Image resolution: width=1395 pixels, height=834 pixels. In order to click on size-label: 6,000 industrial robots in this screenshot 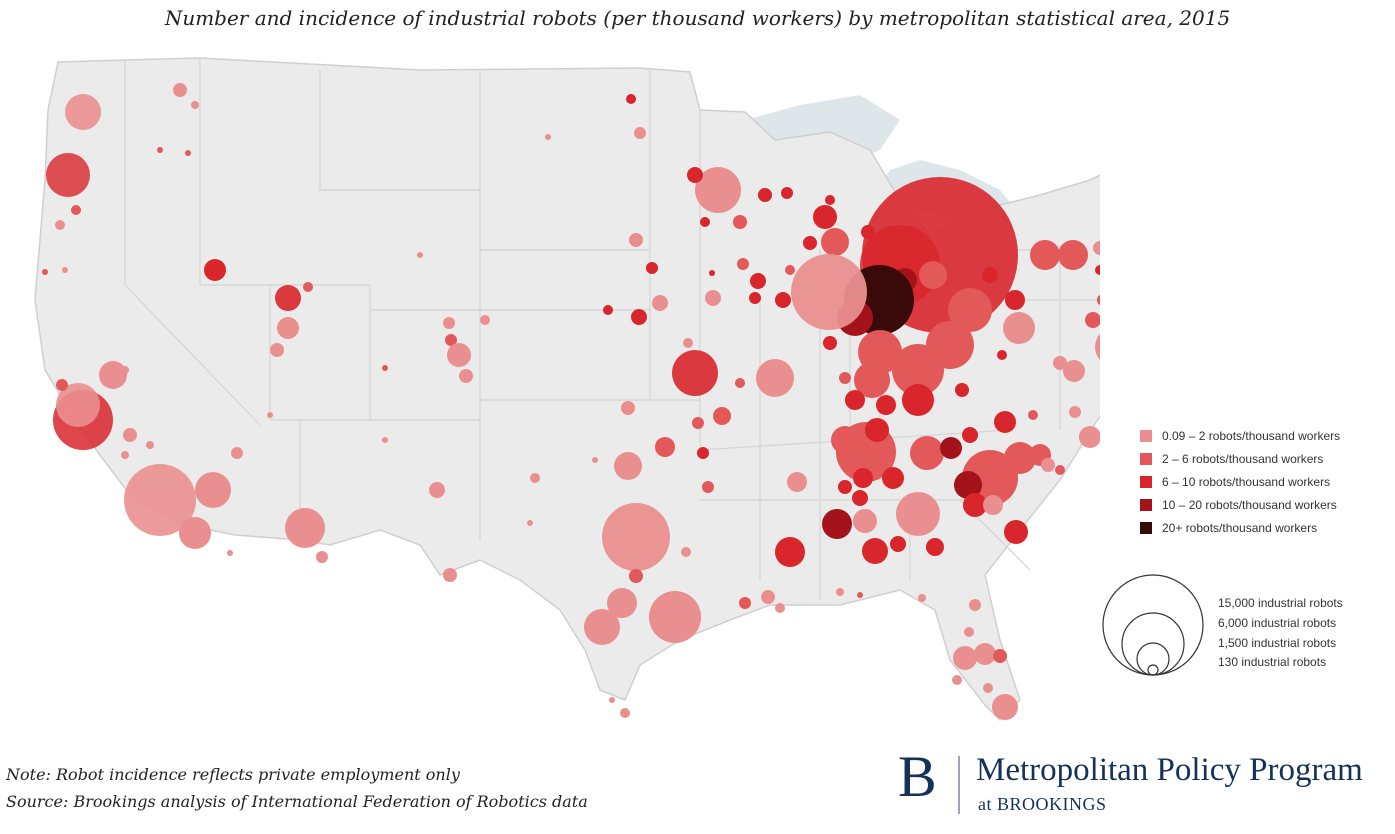, I will do `click(1277, 623)`.